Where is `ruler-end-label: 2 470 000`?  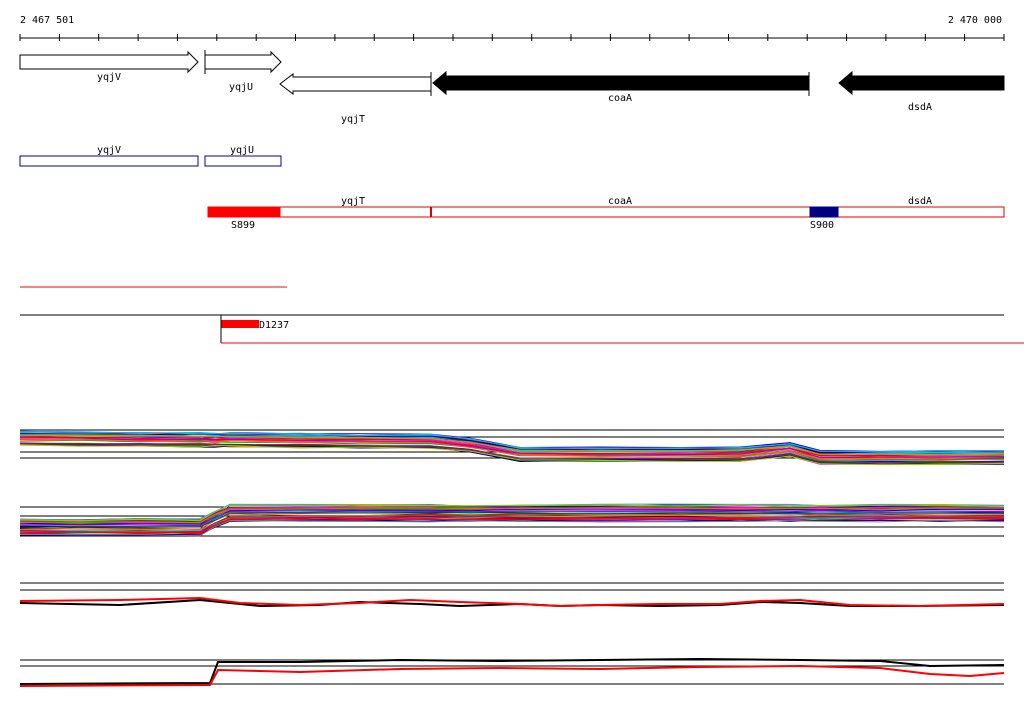
ruler-end-label: 2 470 000 is located at coordinates (975, 20).